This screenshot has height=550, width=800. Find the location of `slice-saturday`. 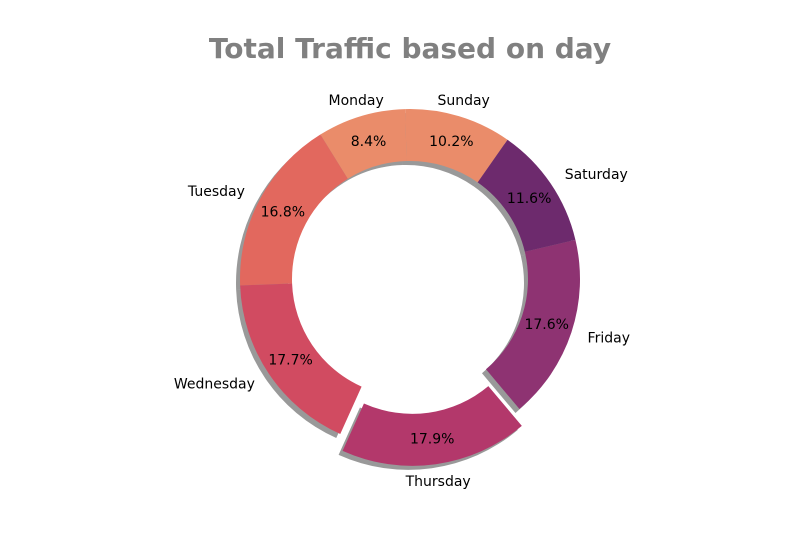

slice-saturday is located at coordinates (526, 195).